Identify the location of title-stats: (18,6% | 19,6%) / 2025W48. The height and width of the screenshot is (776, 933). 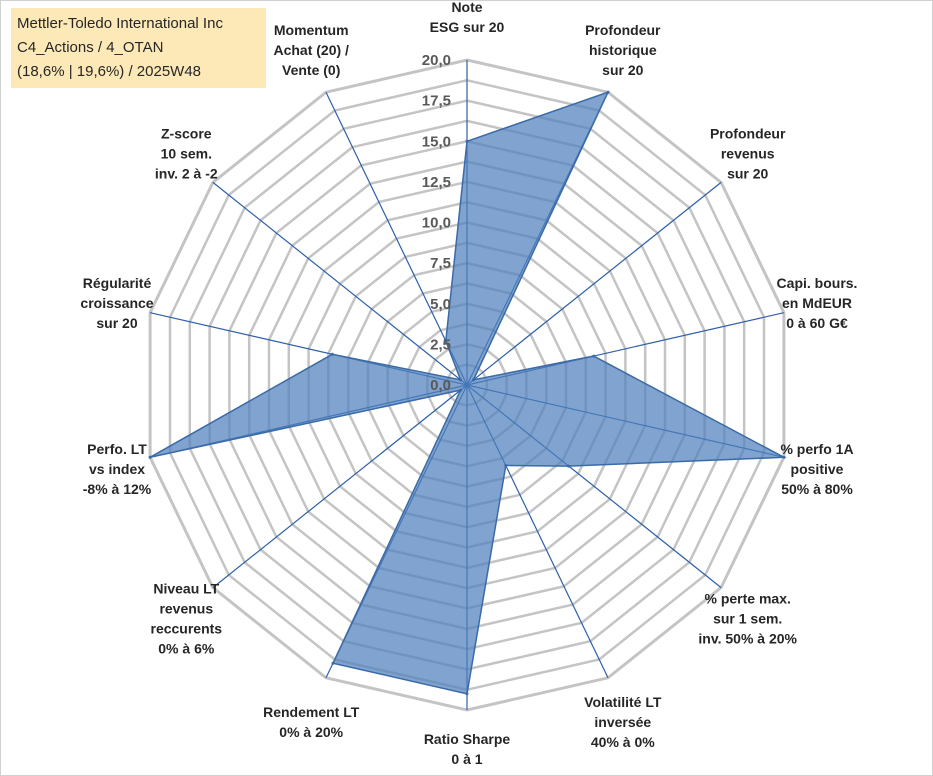
(109, 71).